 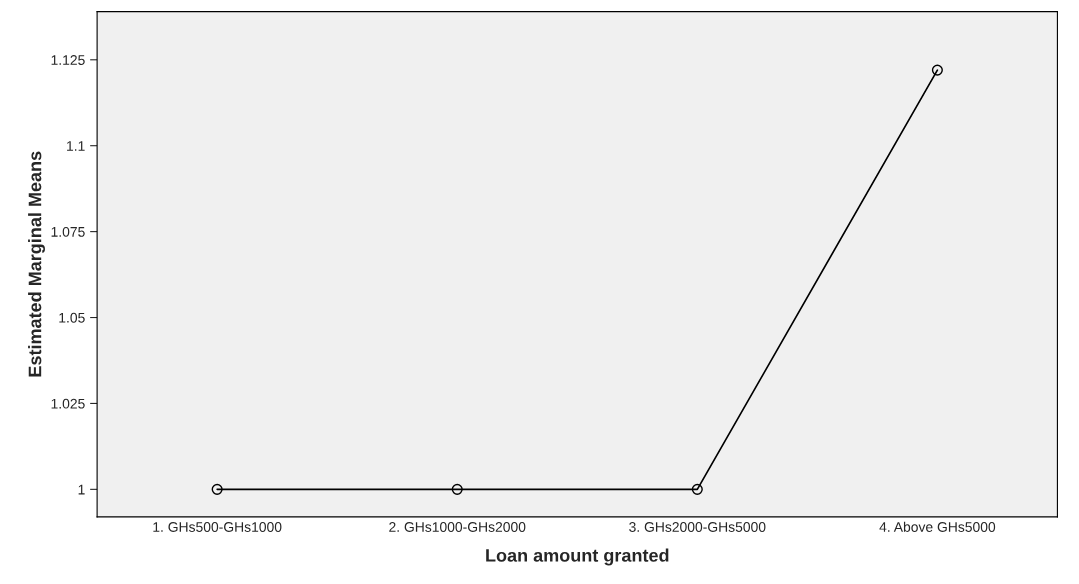 I want to click on y-tick-label: 1.075, so click(x=68, y=231).